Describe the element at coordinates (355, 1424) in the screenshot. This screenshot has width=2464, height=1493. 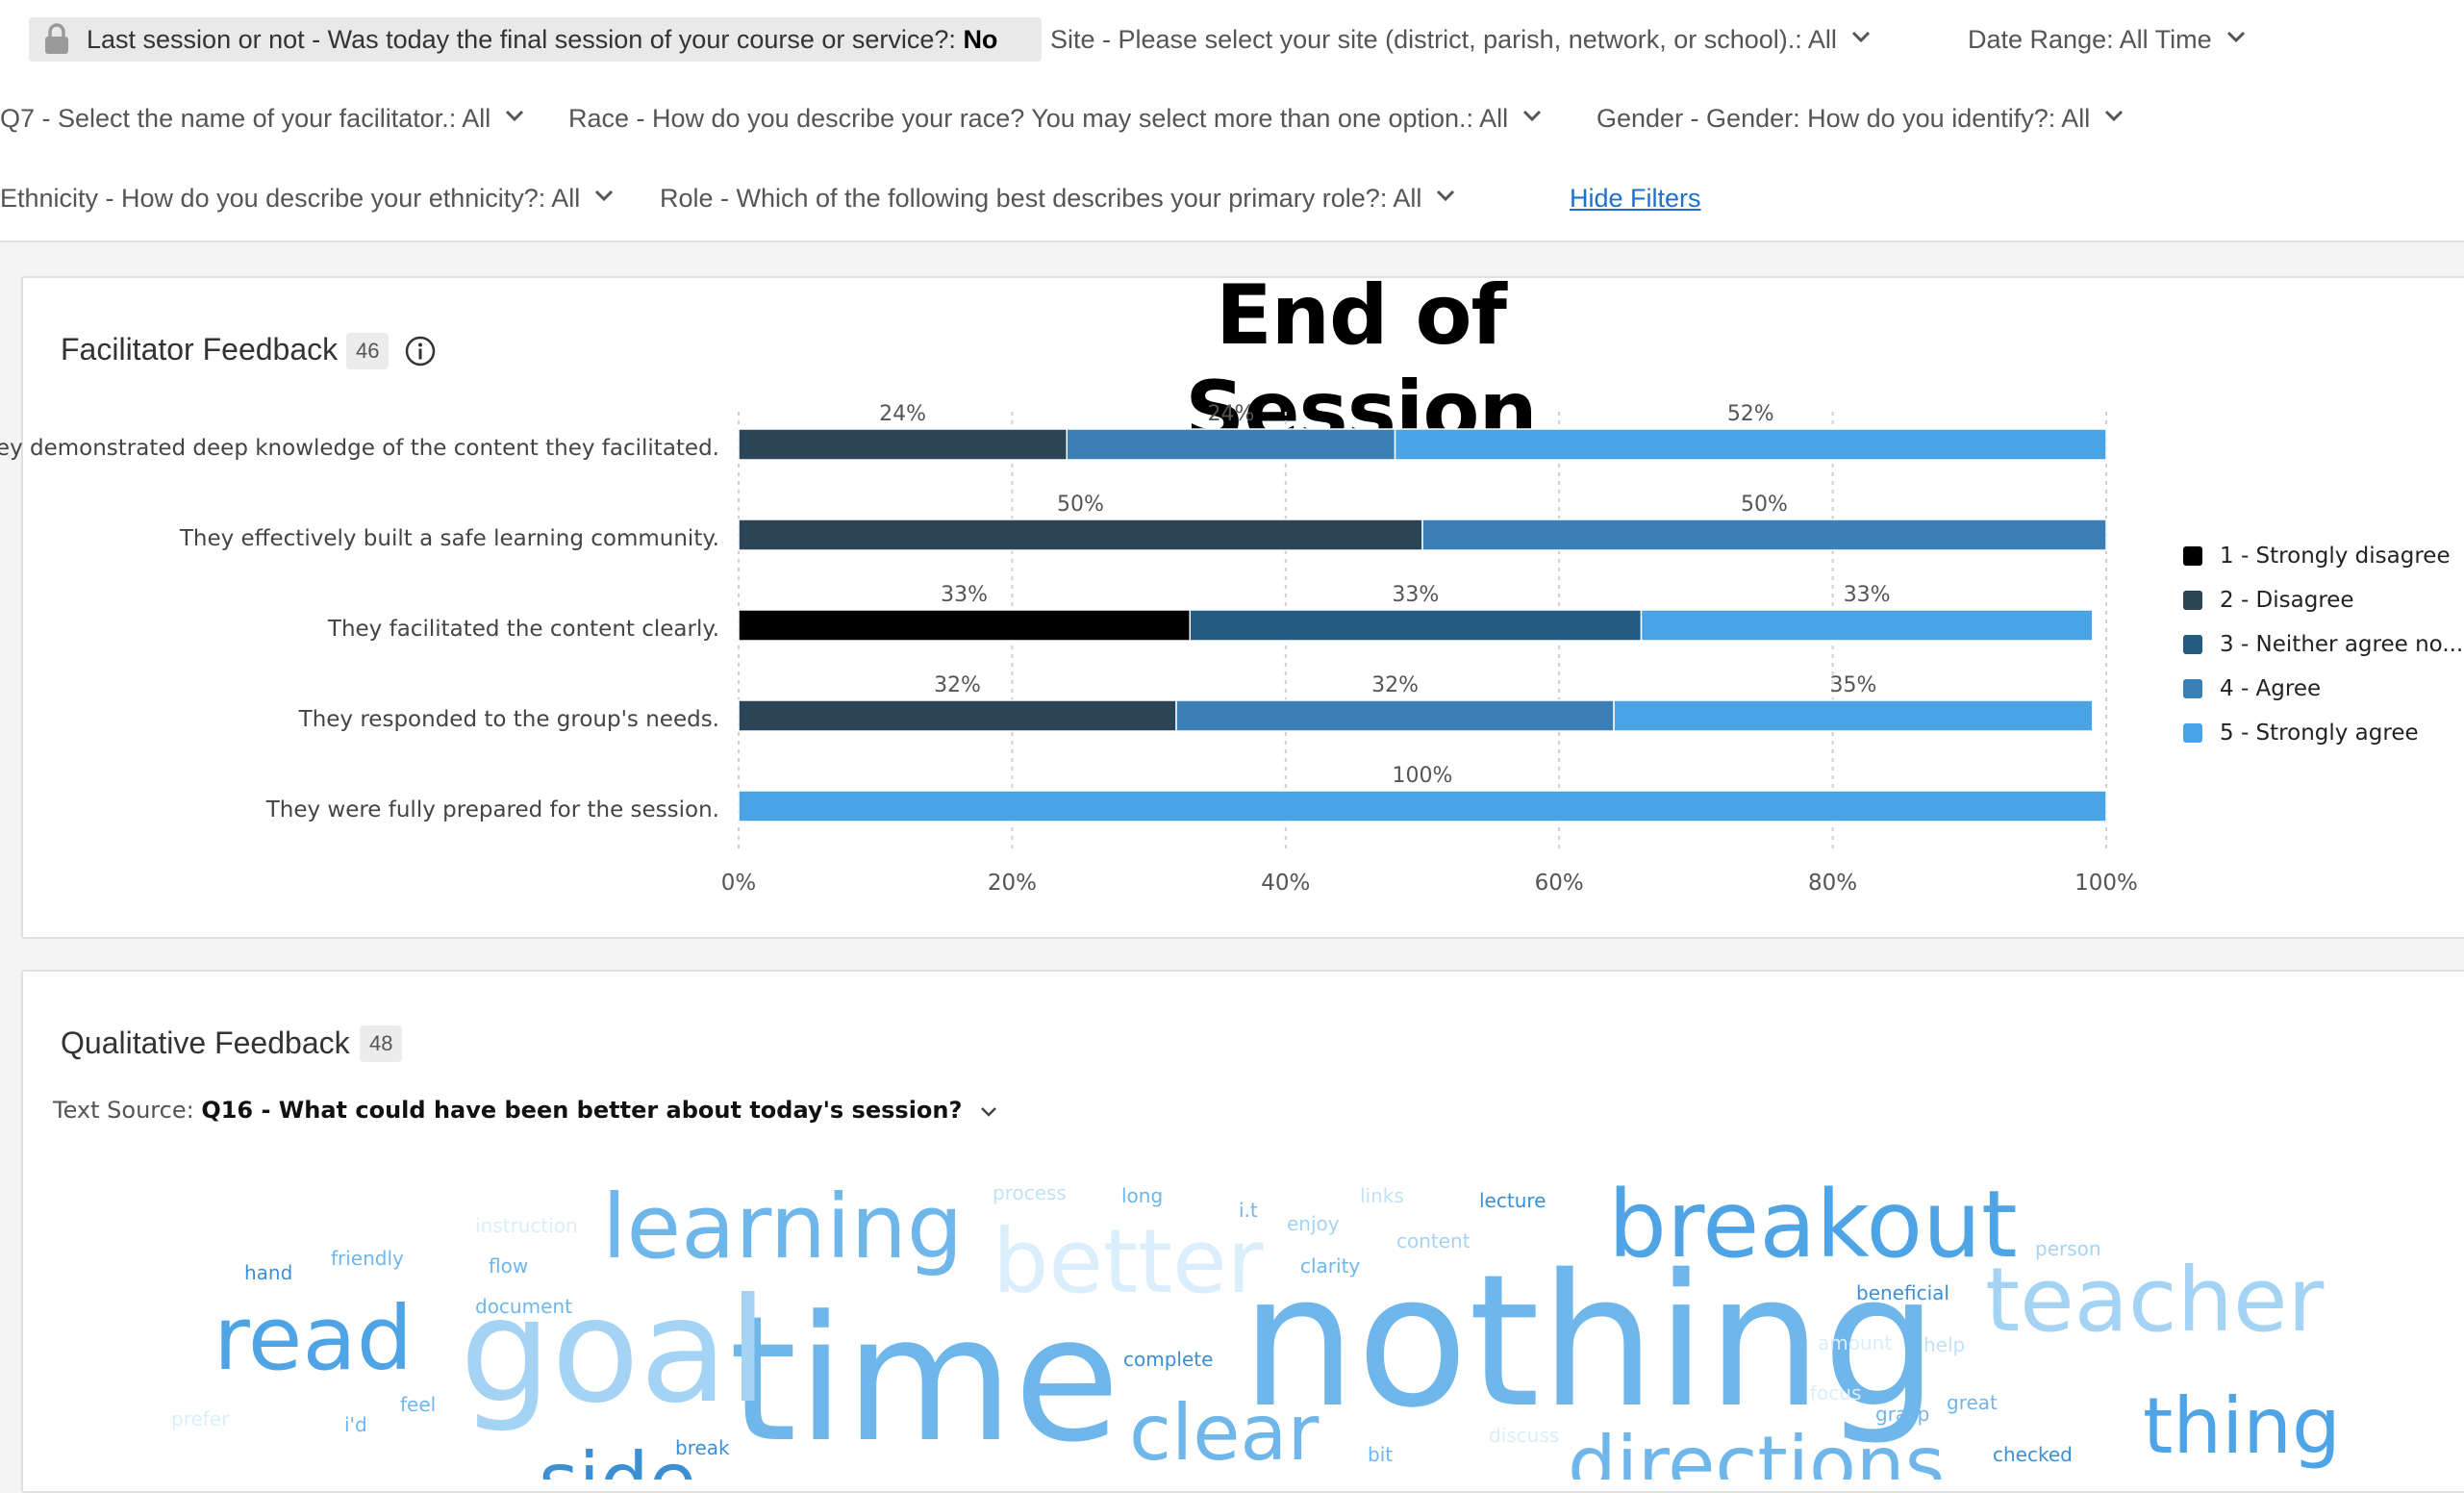
I see `wordcloud-word: i'd` at that location.